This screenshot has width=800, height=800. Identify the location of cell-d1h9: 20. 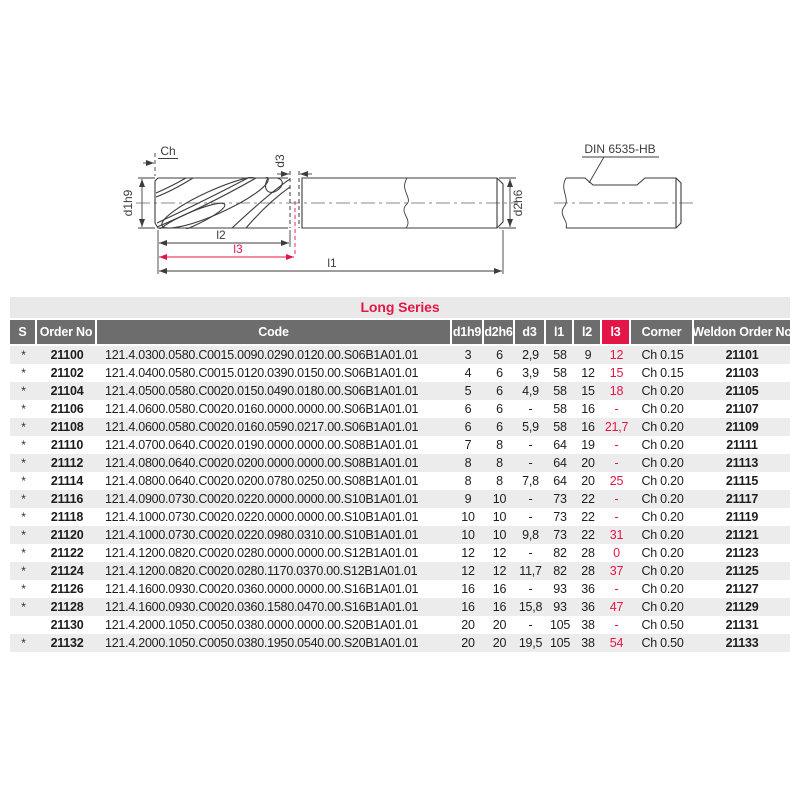
(468, 643).